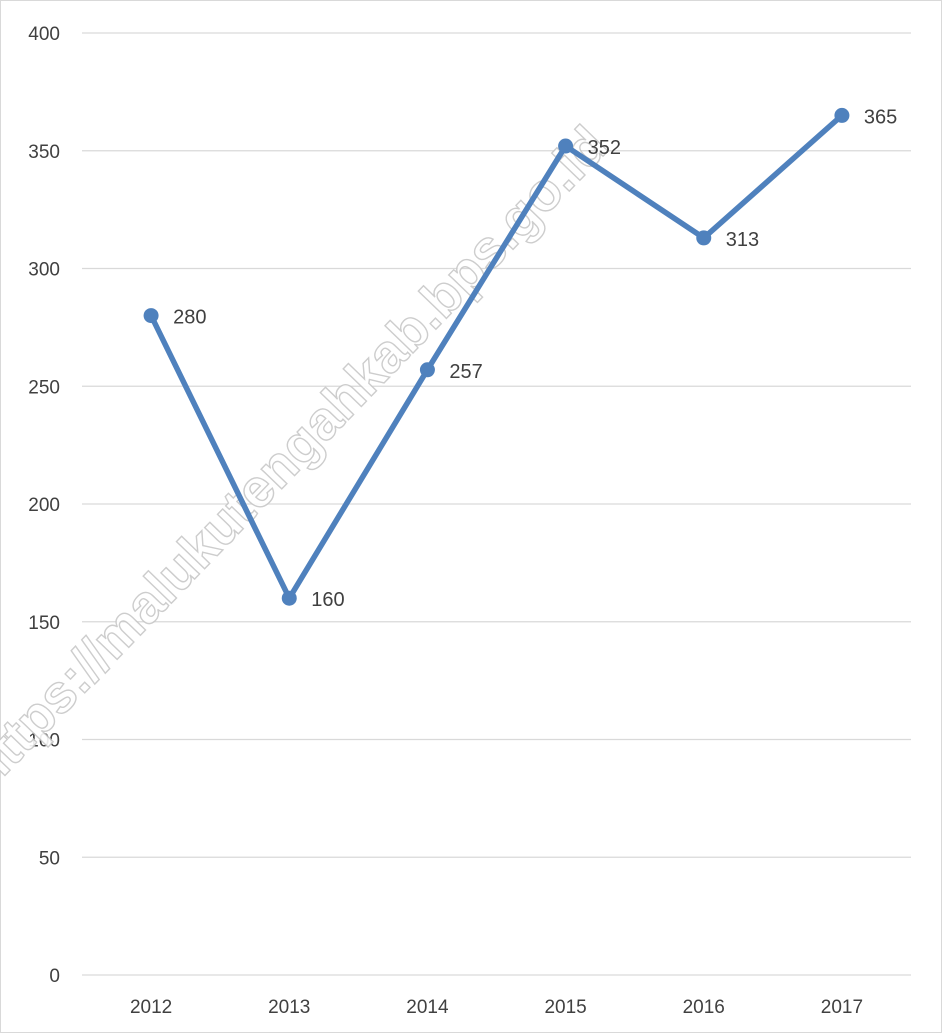 The height and width of the screenshot is (1033, 942). Describe the element at coordinates (427, 1007) in the screenshot. I see `x-tick-label-2014: 2014` at that location.